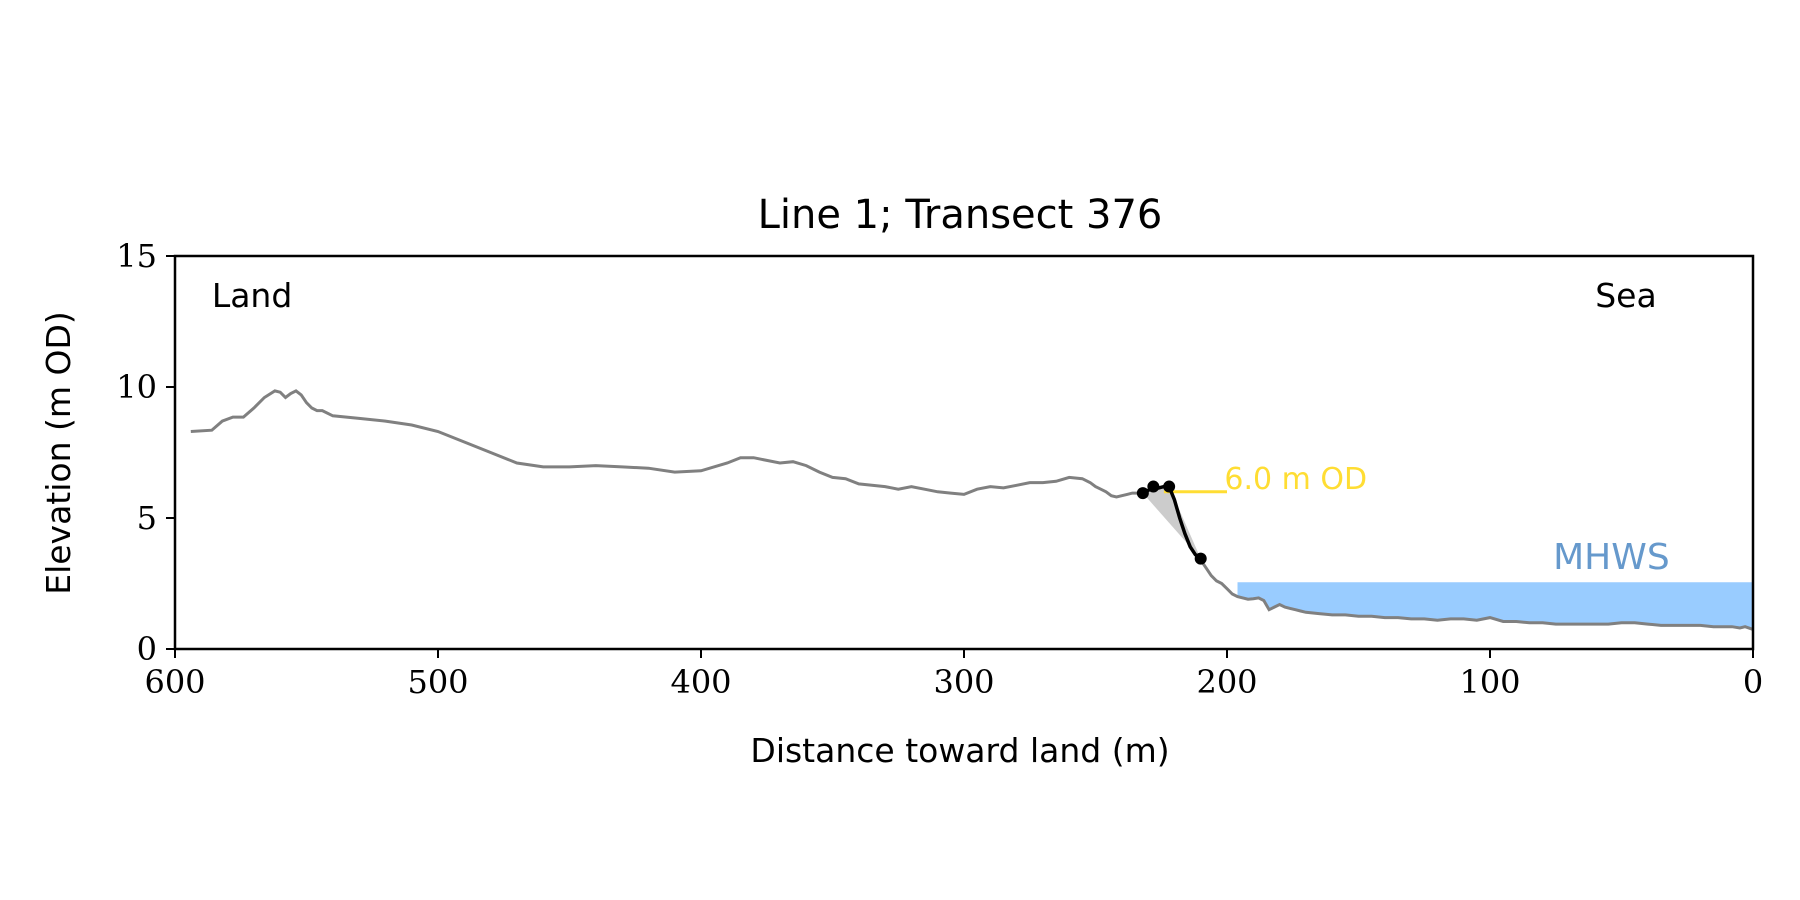 The image size is (1800, 900). I want to click on mhws-water-fill, so click(1495, 606).